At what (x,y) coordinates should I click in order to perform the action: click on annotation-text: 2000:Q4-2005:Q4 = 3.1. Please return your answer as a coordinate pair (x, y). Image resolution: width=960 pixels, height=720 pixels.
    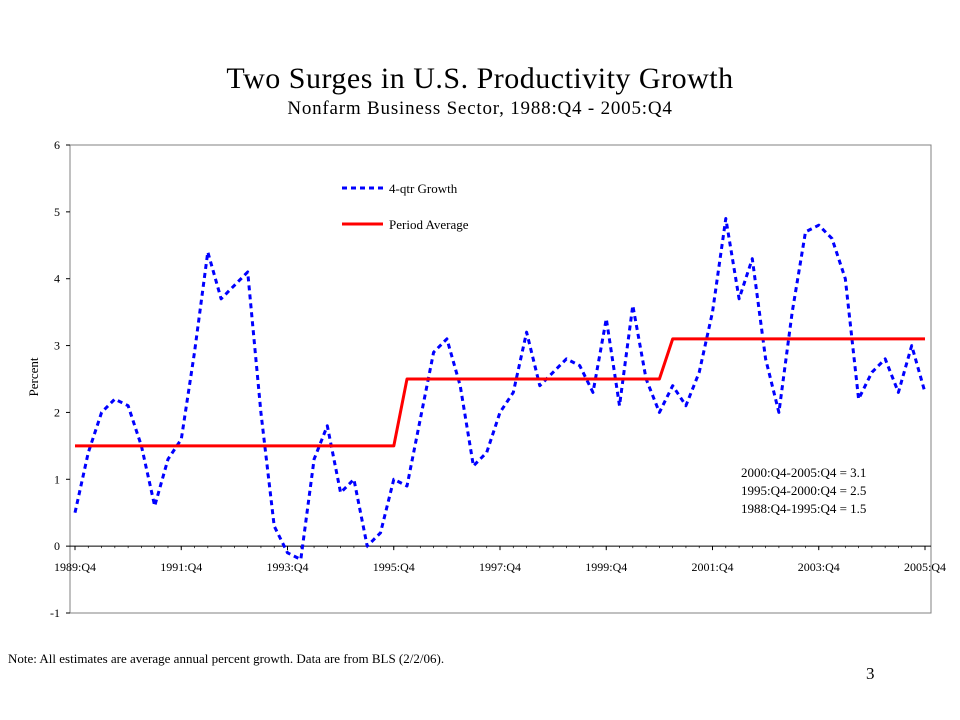
    Looking at the image, I should click on (803, 472).